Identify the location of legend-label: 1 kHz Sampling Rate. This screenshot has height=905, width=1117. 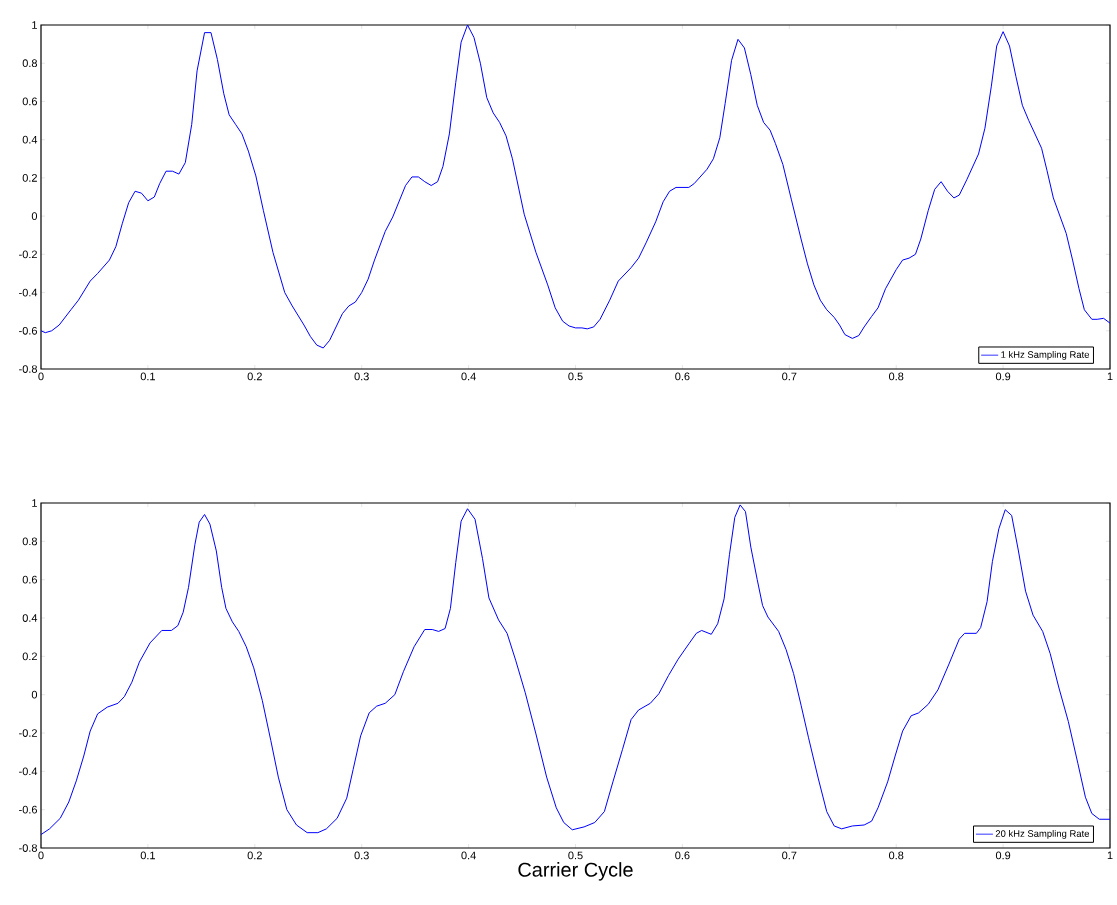
(1045, 355).